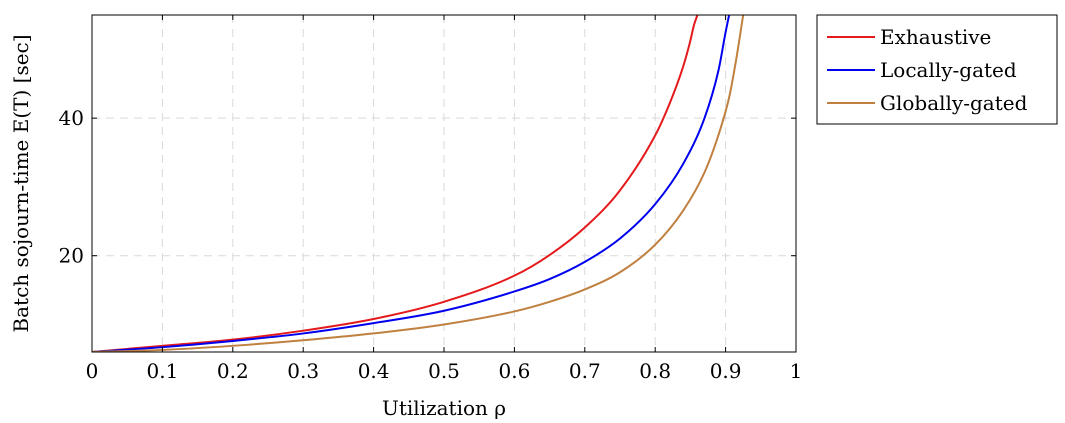 The height and width of the screenshot is (423, 1065). I want to click on x-tick-label: 1, so click(796, 371).